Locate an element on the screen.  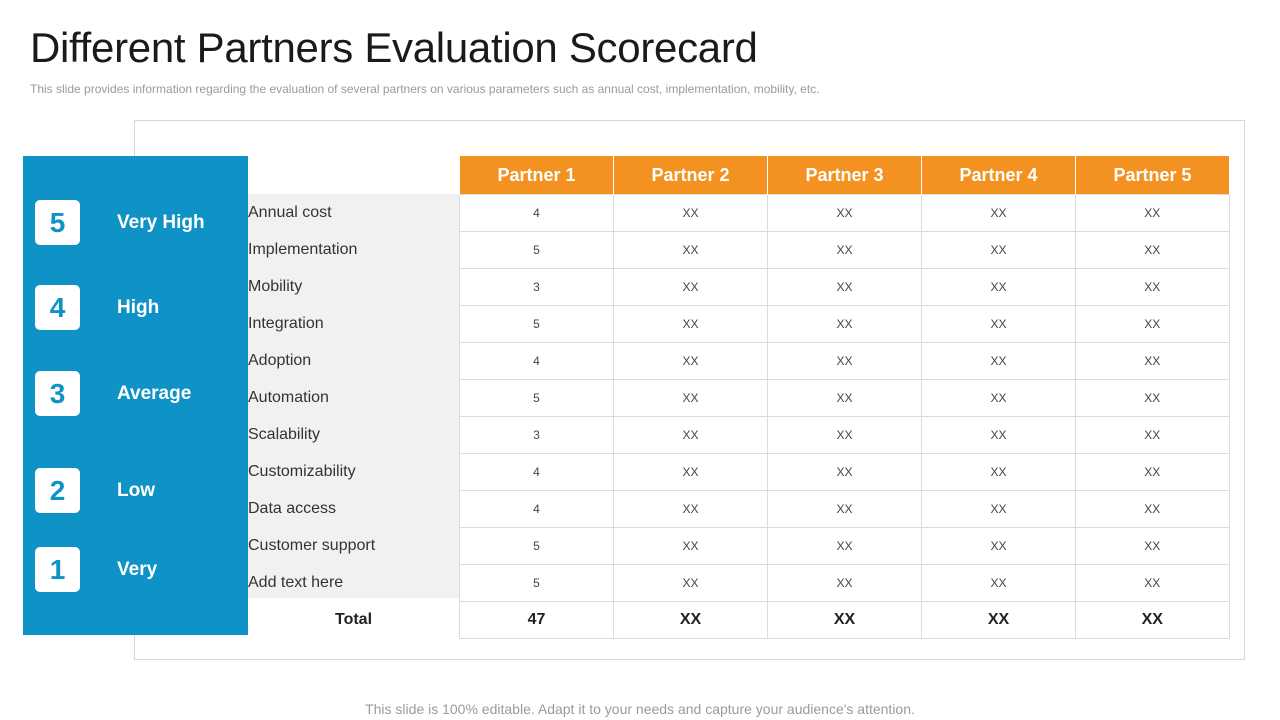
table-row: Customer support 5 XX XX XX XX is located at coordinates (739, 546).